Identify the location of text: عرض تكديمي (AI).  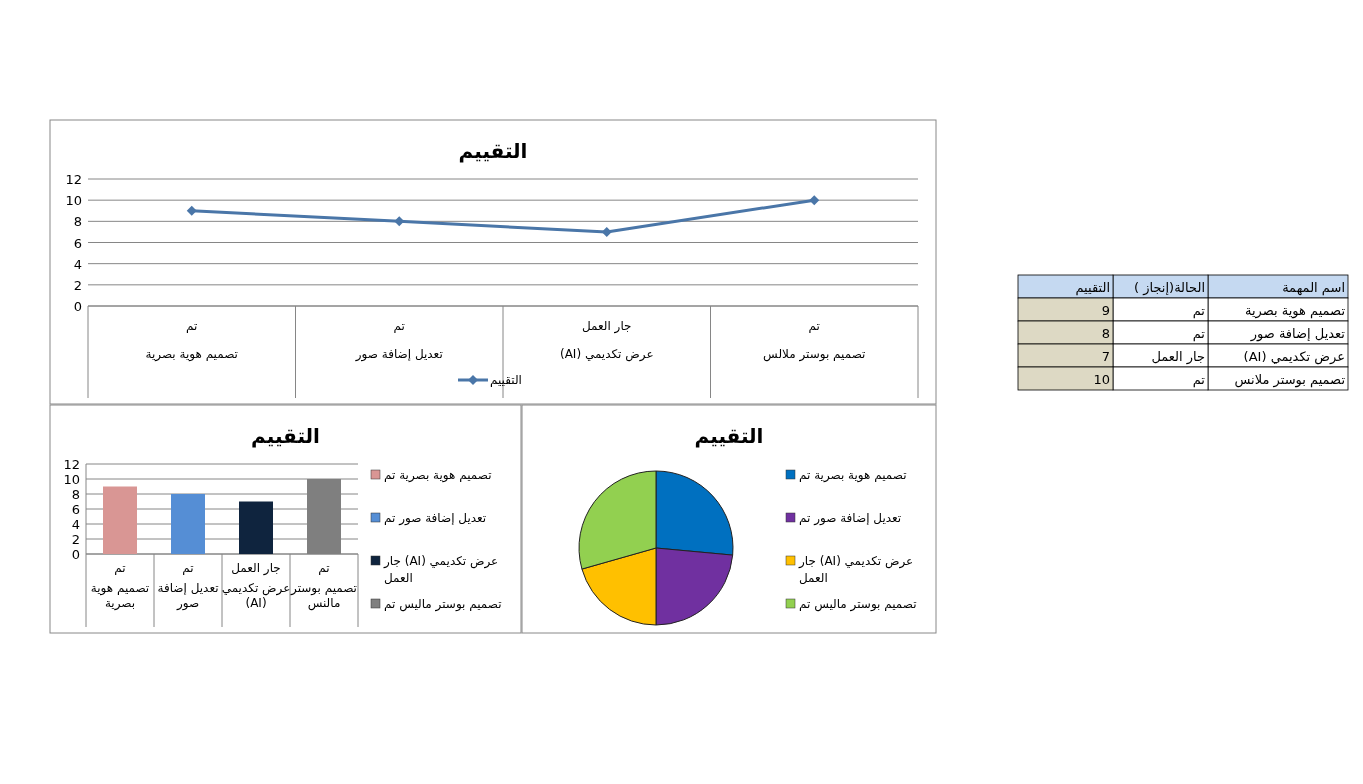
(1294, 357).